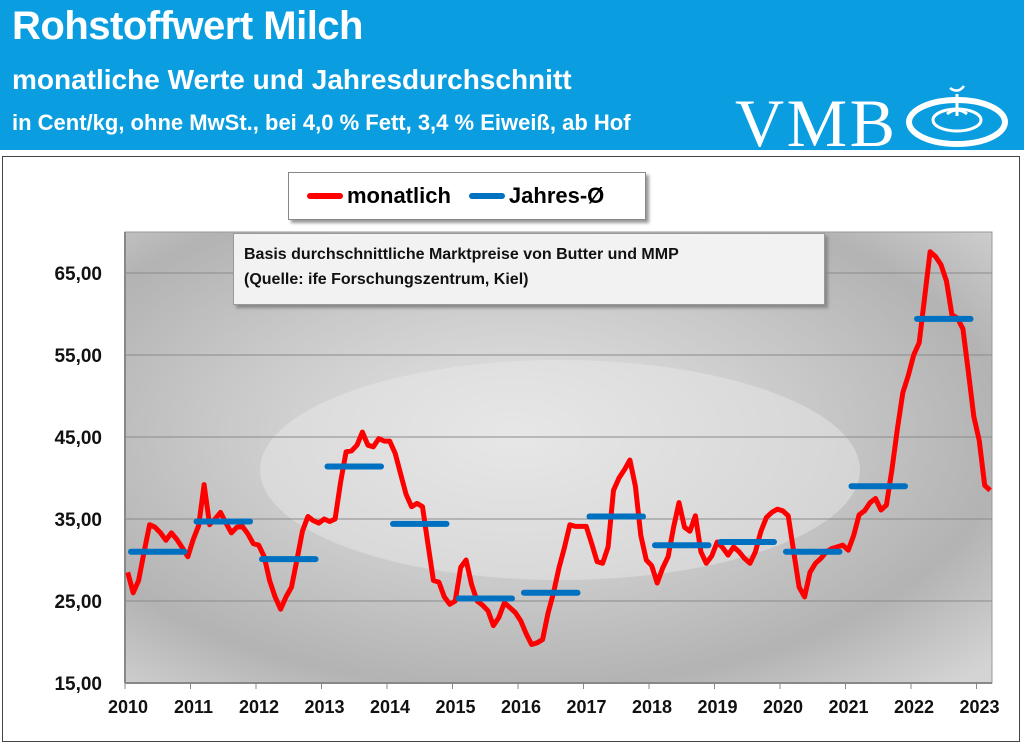  I want to click on x-tick-label: 2023, so click(979, 707).